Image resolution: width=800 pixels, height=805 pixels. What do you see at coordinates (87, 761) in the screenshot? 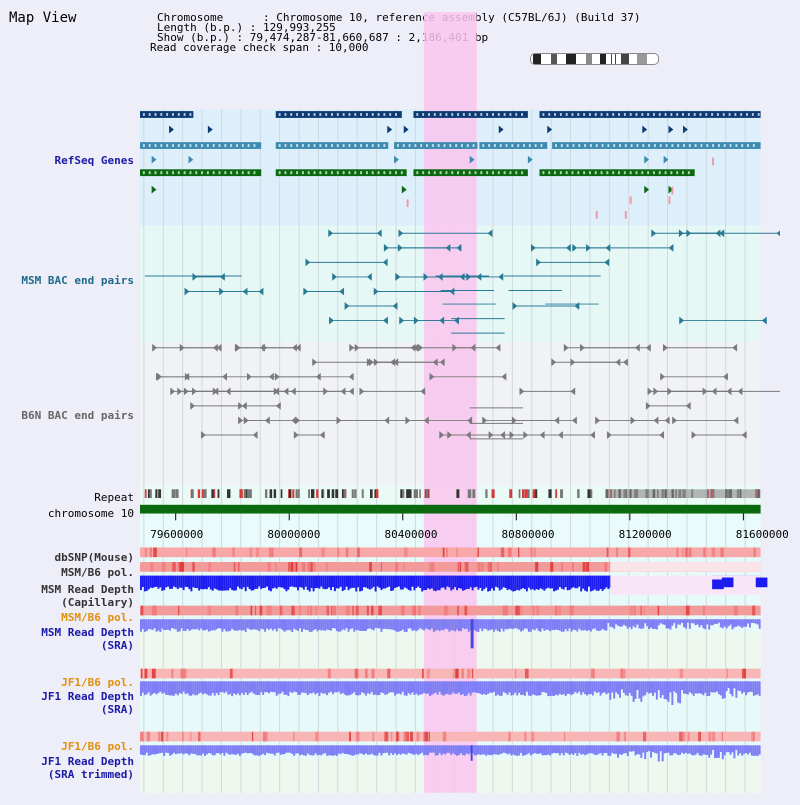
I see `jf1-read-depth-trimmed-label: JF1 Read Depth` at bounding box center [87, 761].